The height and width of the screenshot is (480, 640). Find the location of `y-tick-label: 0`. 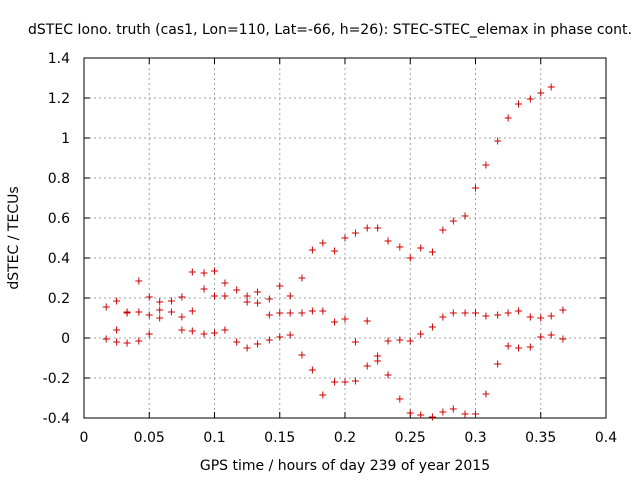

y-tick-label: 0 is located at coordinates (65, 339).